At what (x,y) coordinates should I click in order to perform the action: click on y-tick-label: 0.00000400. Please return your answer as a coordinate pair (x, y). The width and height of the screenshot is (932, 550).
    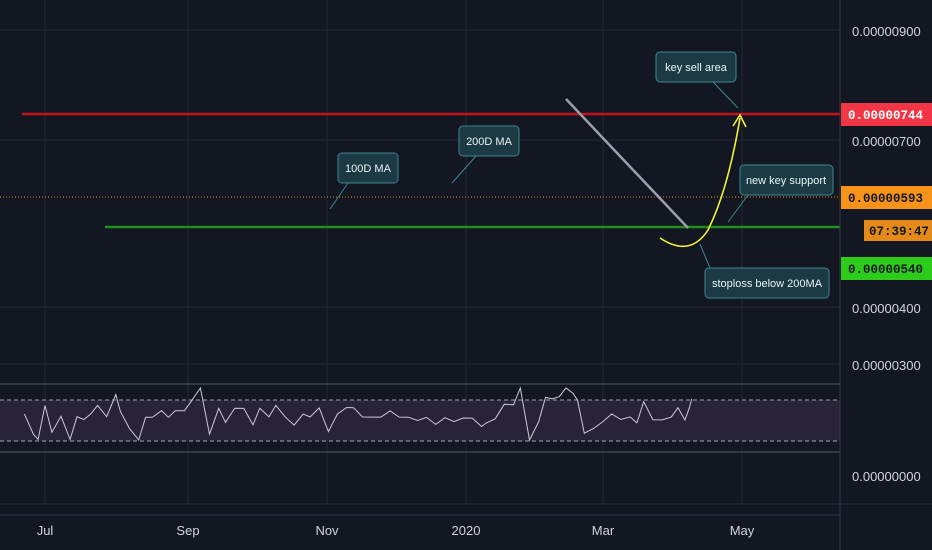
    Looking at the image, I should click on (886, 308).